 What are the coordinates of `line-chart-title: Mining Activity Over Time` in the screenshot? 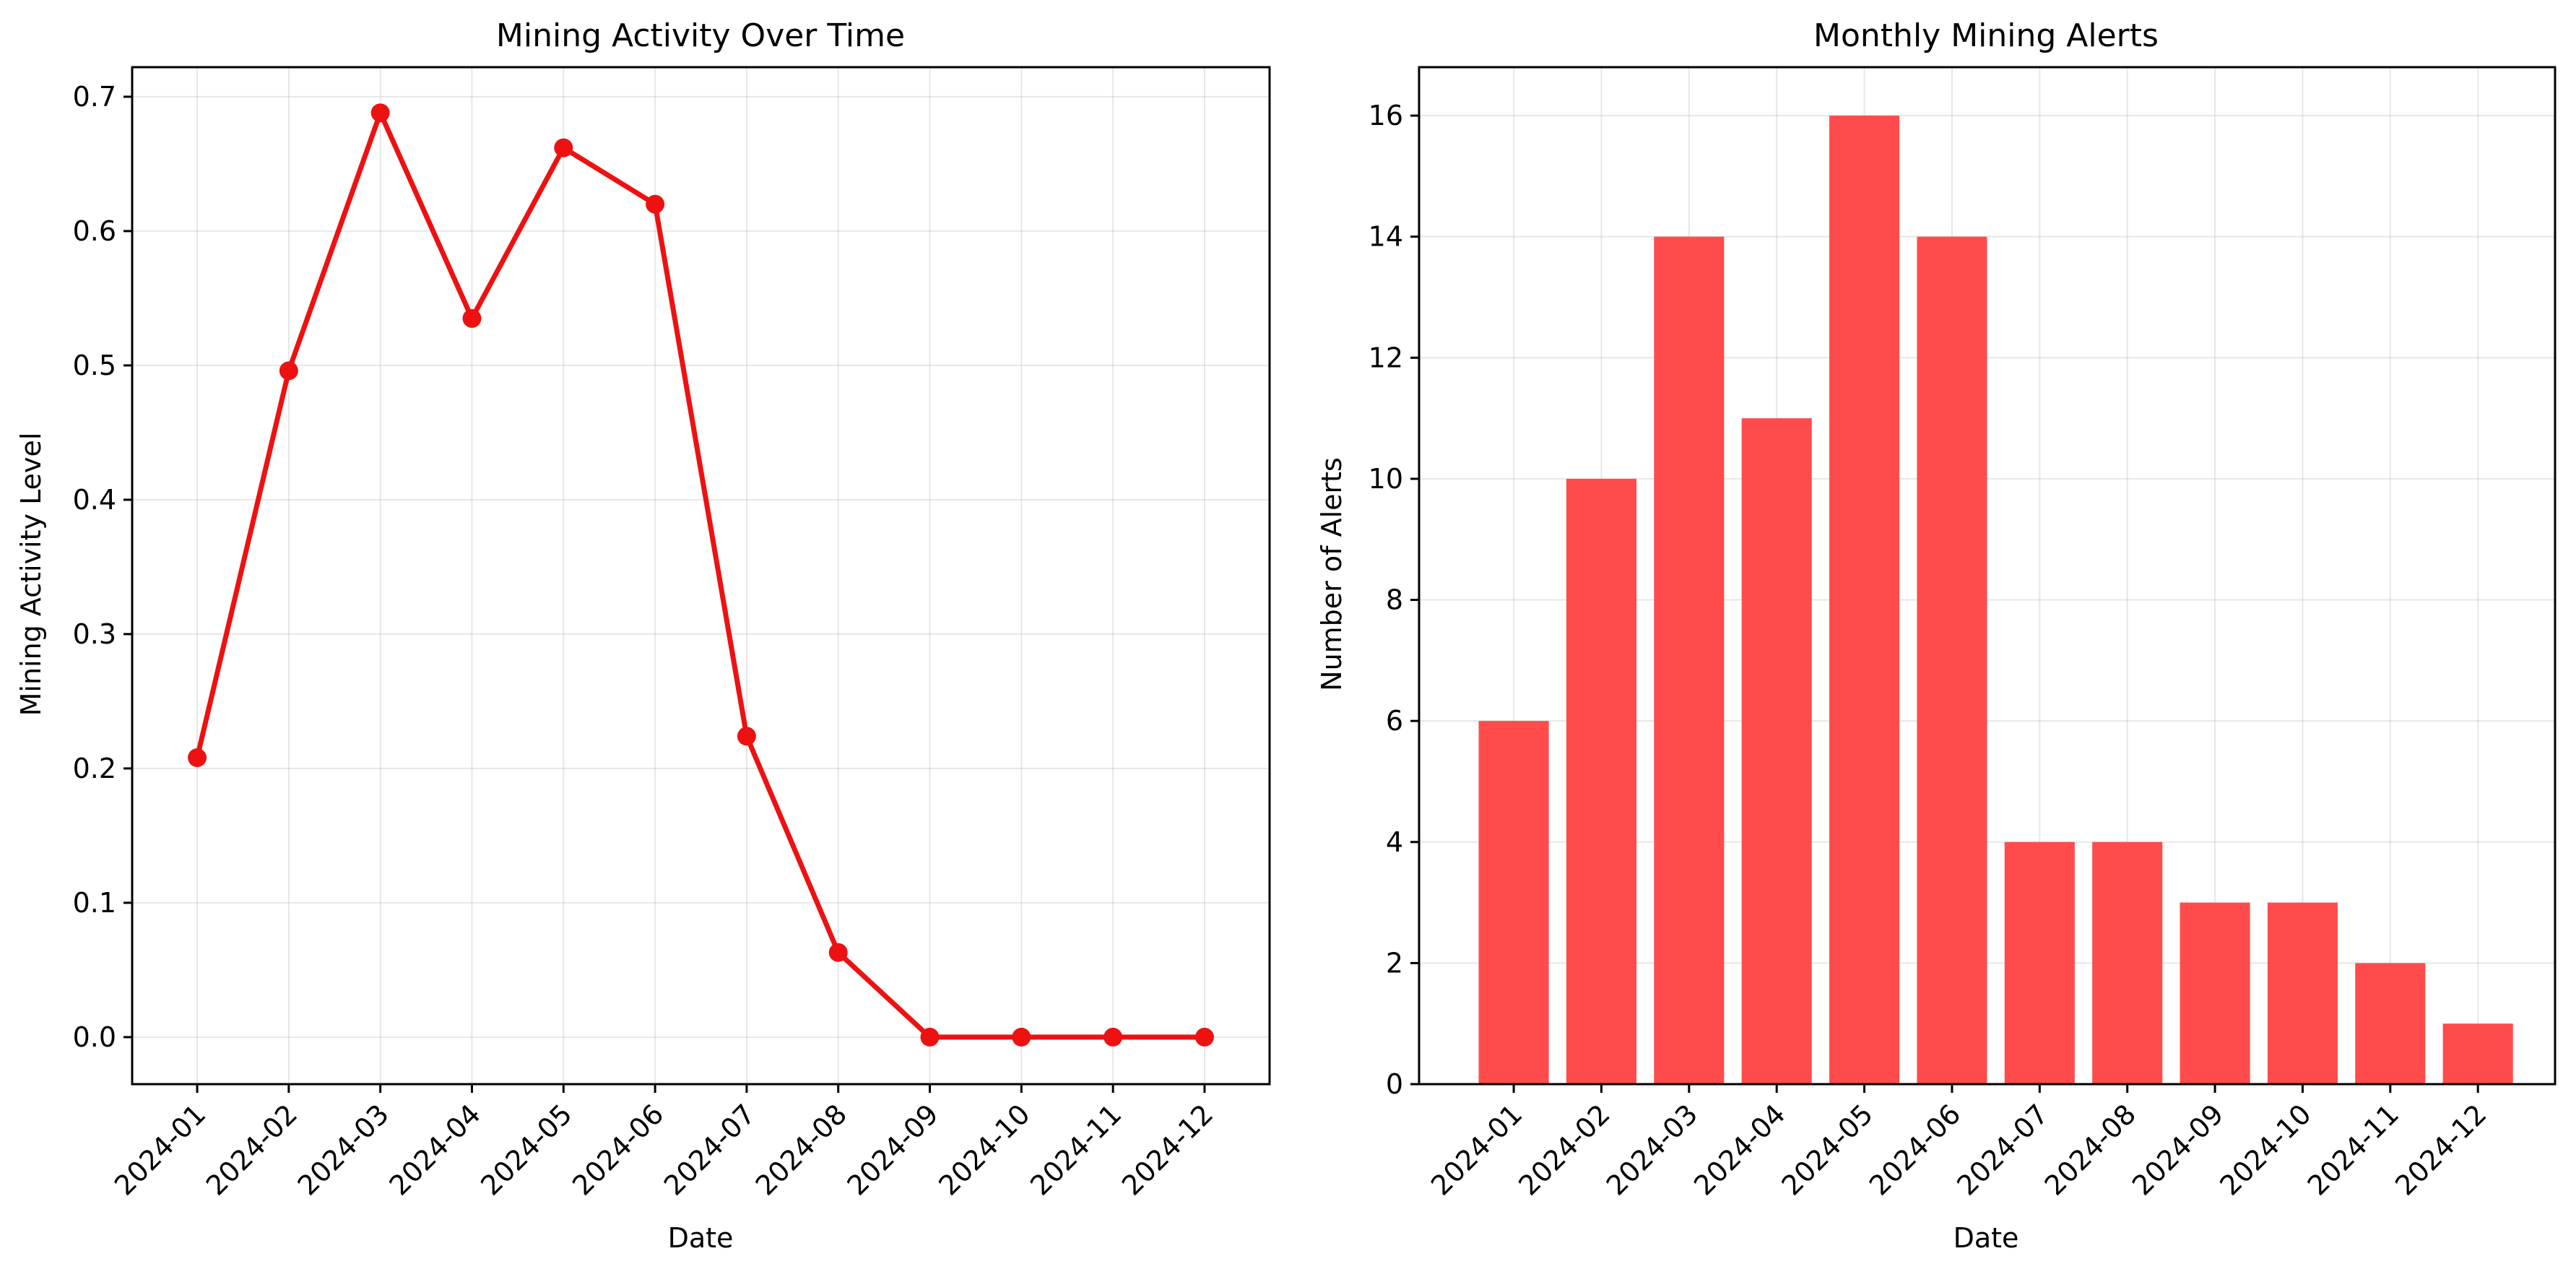 It's located at (700, 35).